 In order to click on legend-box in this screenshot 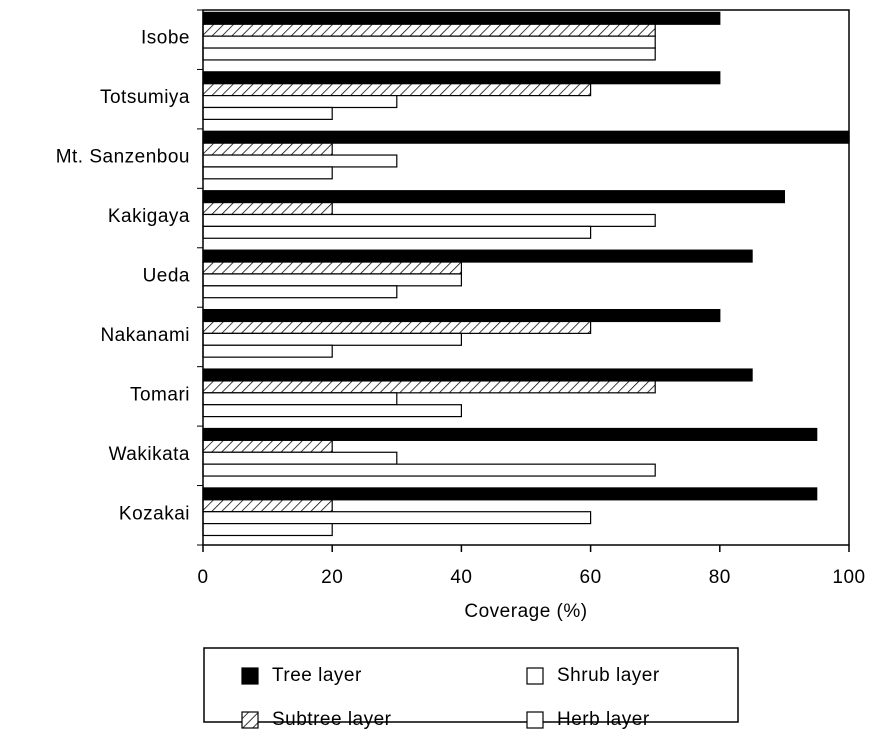, I will do `click(471, 685)`.